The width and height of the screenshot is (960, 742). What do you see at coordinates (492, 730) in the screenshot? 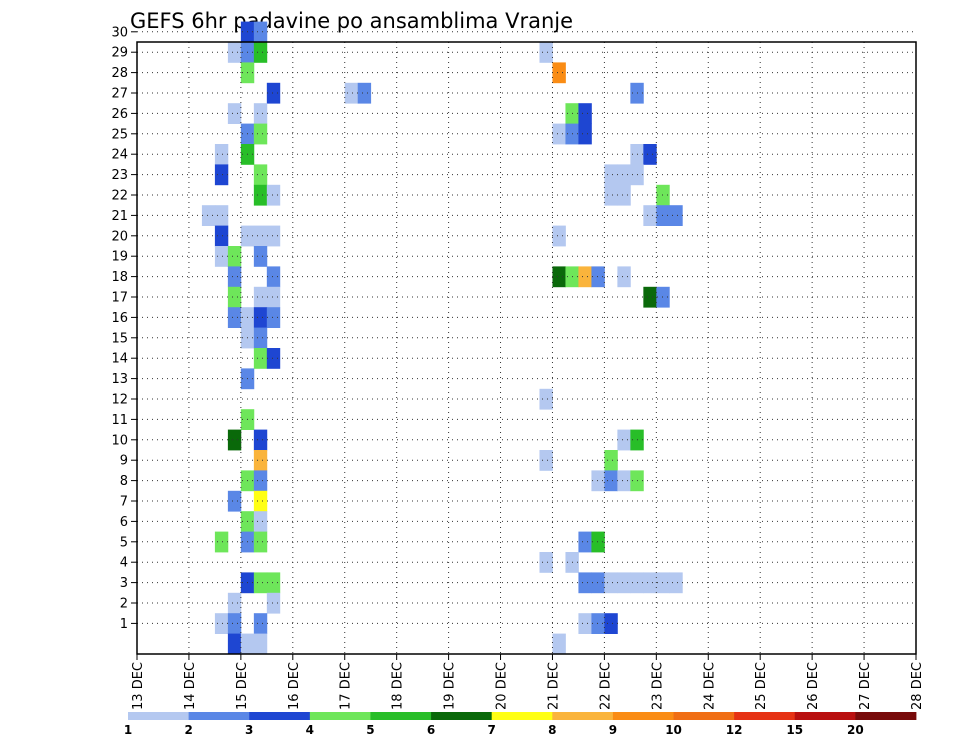
I see `colorbar-label: 7` at bounding box center [492, 730].